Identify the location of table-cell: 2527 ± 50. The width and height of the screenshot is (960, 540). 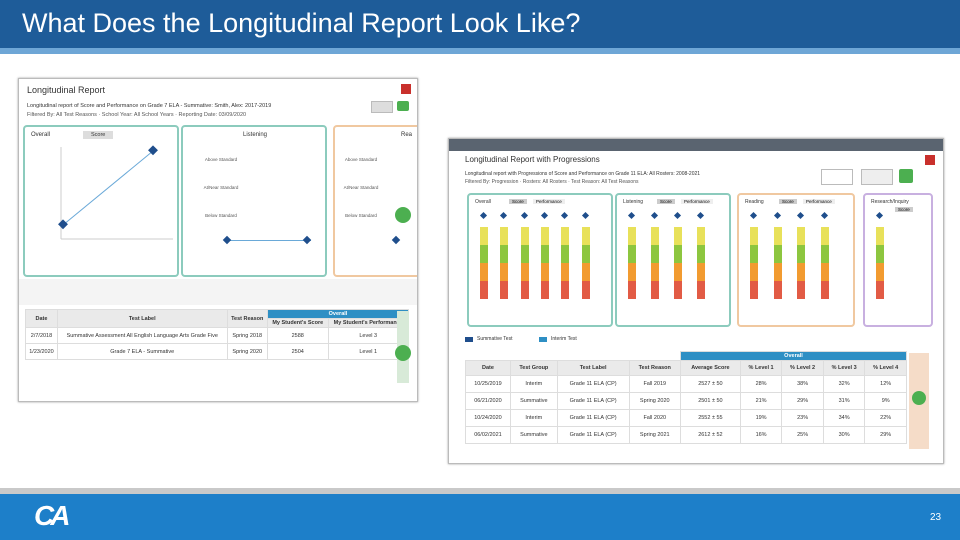
(710, 384).